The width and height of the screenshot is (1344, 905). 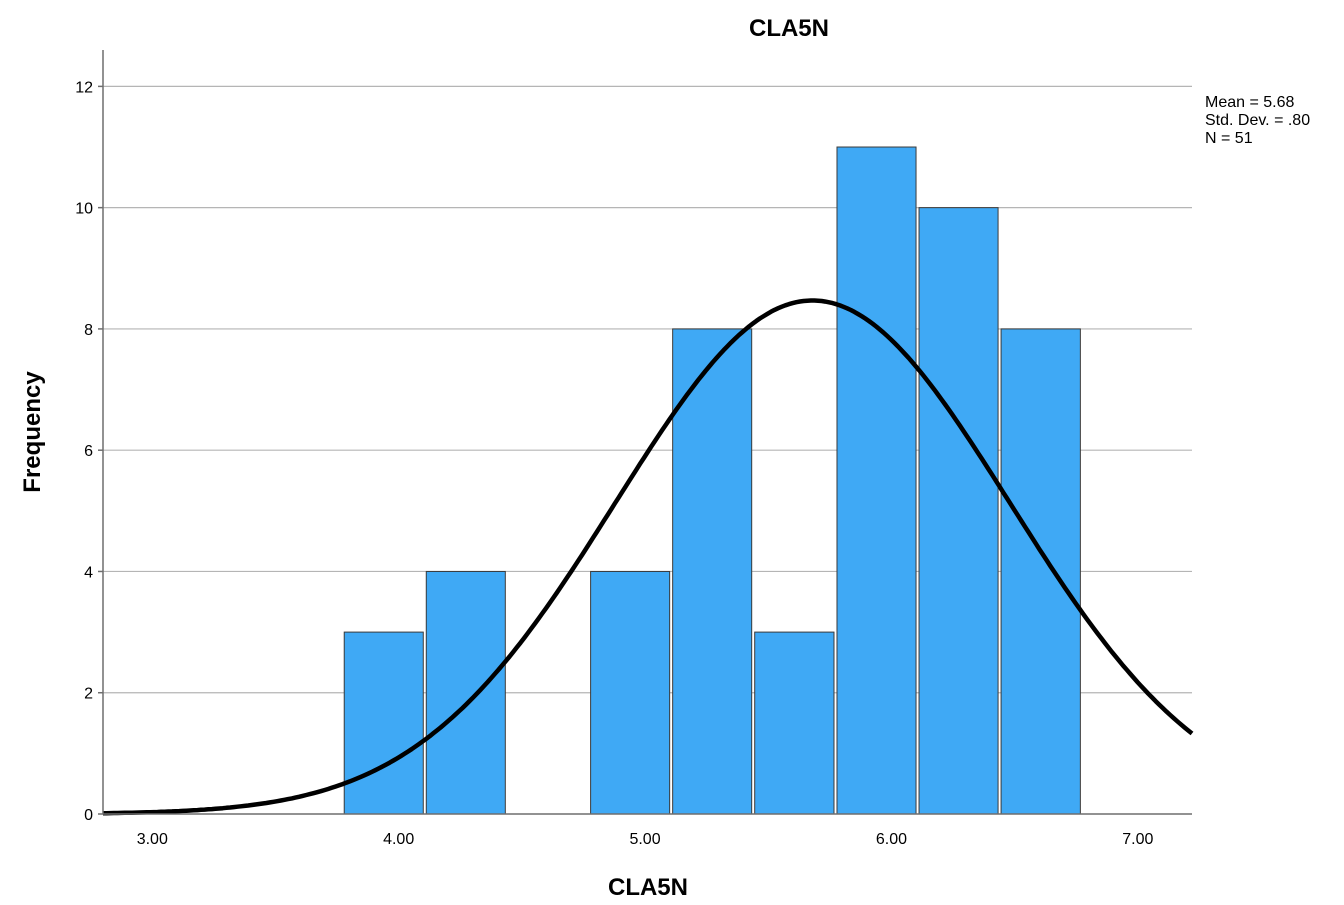 What do you see at coordinates (88, 694) in the screenshot?
I see `y-tick-label-1: 2` at bounding box center [88, 694].